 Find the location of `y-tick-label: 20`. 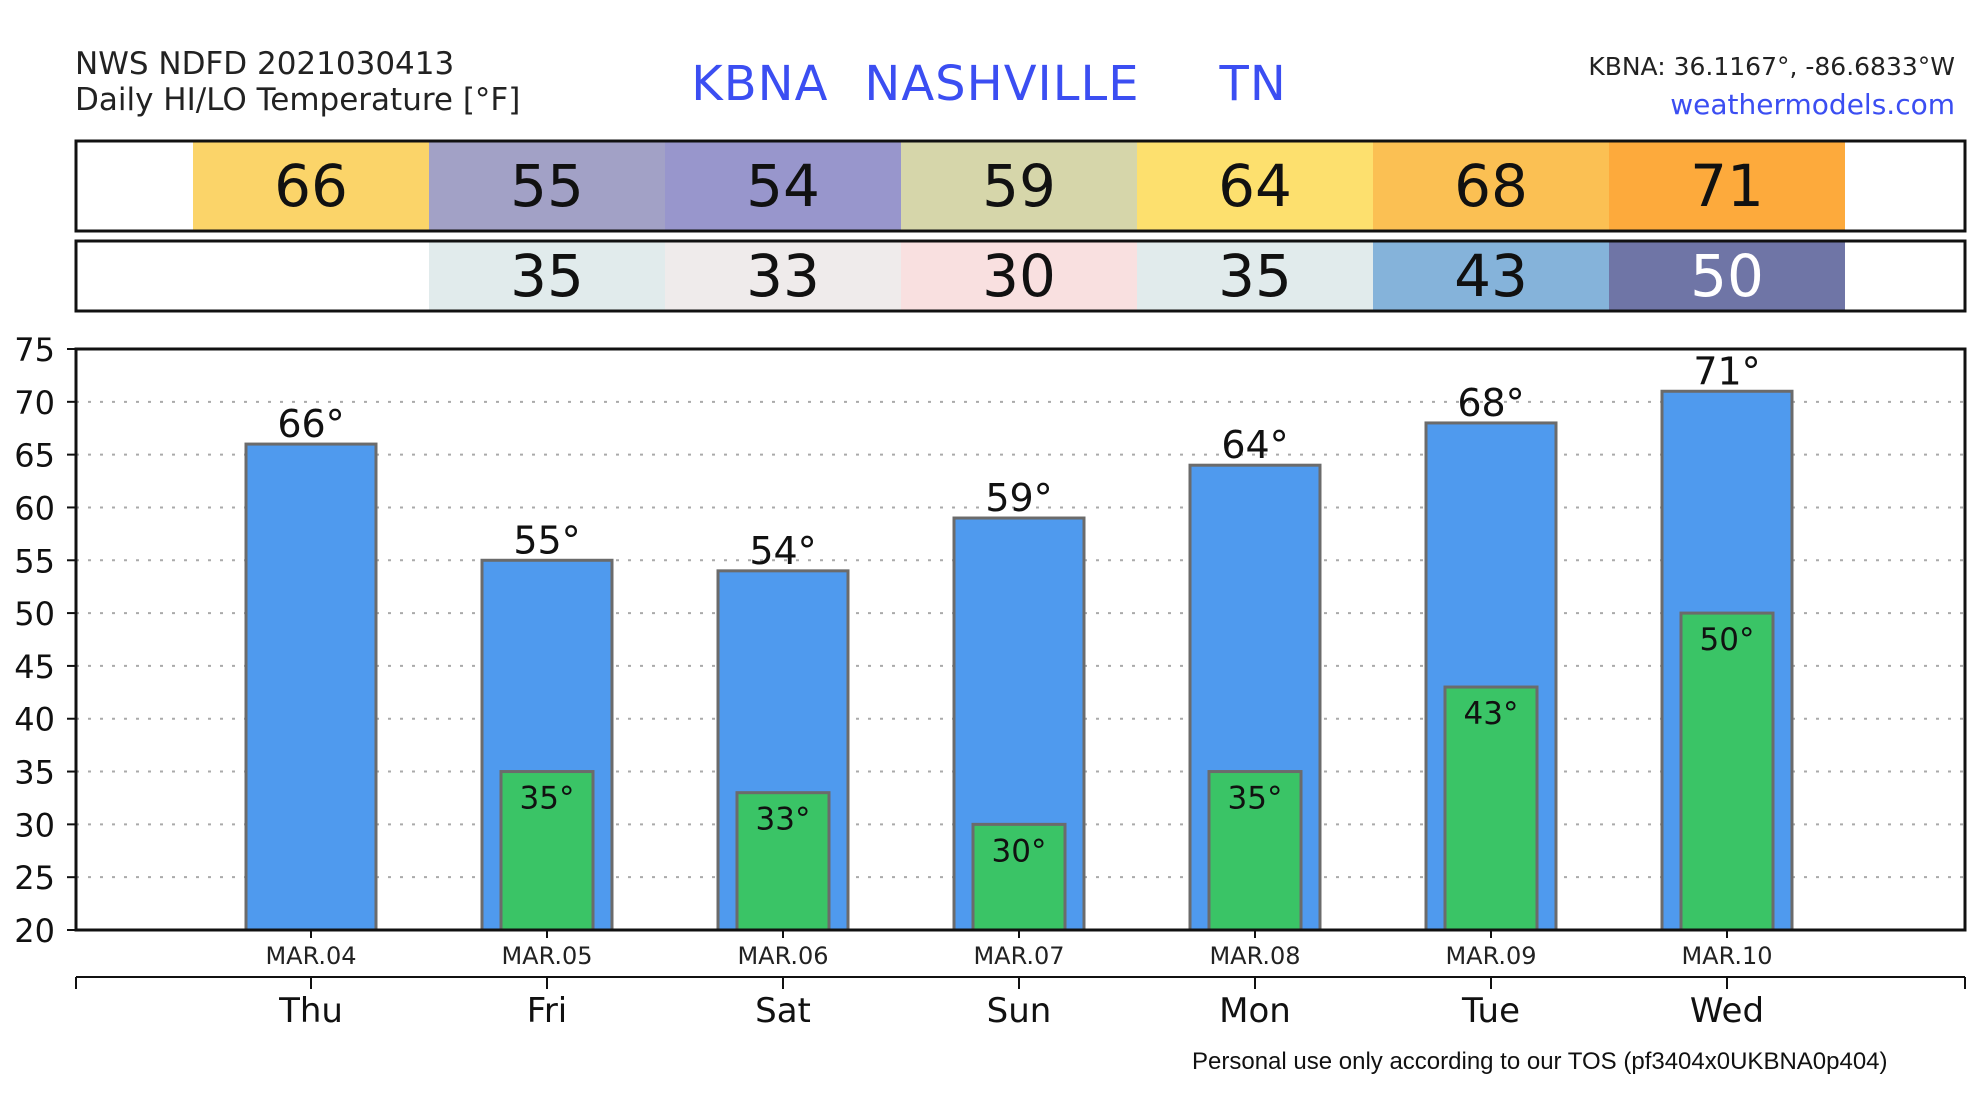

y-tick-label: 20 is located at coordinates (34, 931).